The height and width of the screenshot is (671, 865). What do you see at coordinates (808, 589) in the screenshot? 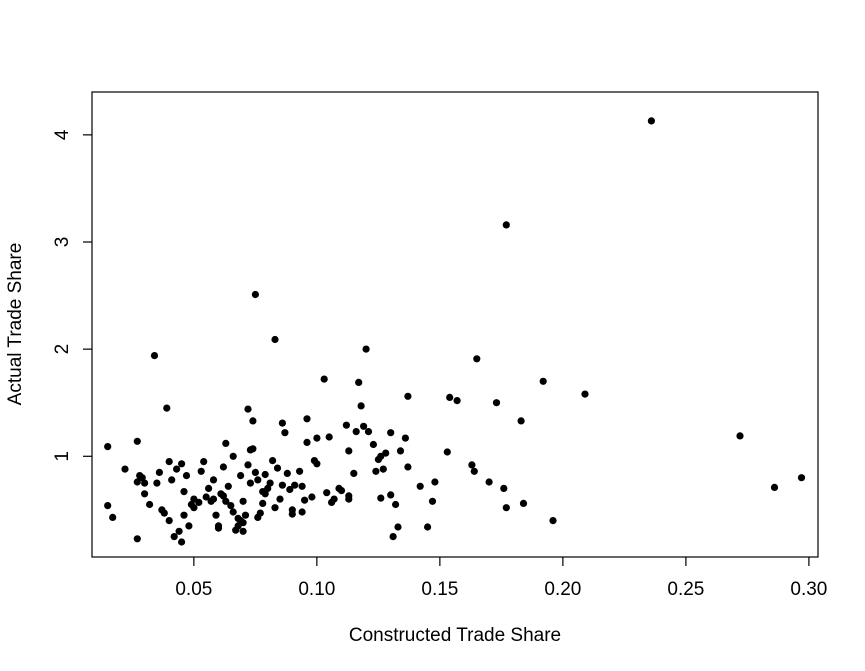
I see `x-tick-label: 0.30` at bounding box center [808, 589].